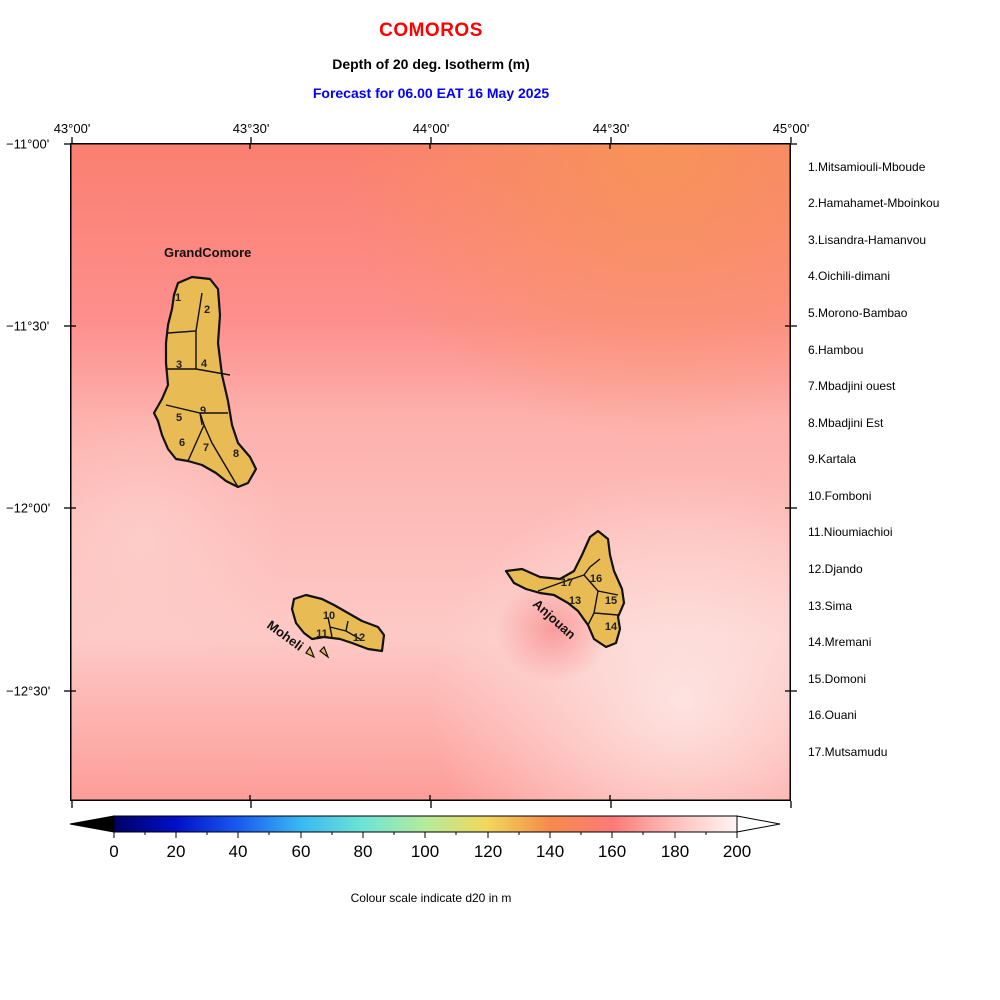 The height and width of the screenshot is (1000, 1000). What do you see at coordinates (858, 313) in the screenshot?
I see `legend-item: 5.Morono-Bambao` at bounding box center [858, 313].